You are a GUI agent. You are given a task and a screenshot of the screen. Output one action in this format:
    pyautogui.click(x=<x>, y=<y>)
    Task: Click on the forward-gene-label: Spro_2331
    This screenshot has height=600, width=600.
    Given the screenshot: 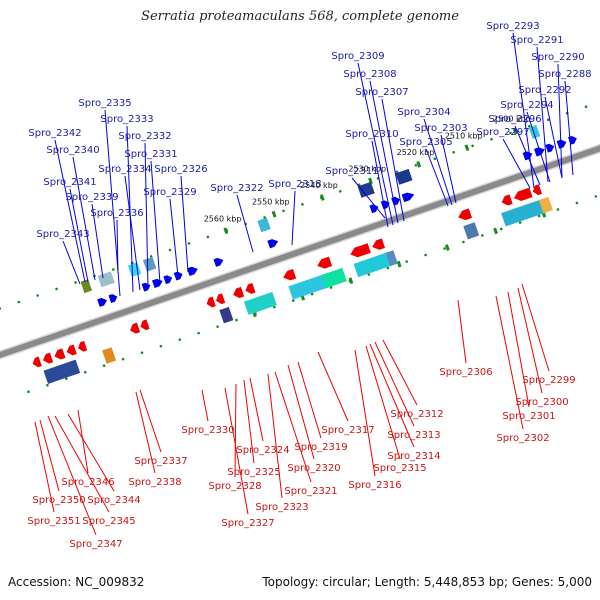 What is the action you would take?
    pyautogui.click(x=150, y=154)
    